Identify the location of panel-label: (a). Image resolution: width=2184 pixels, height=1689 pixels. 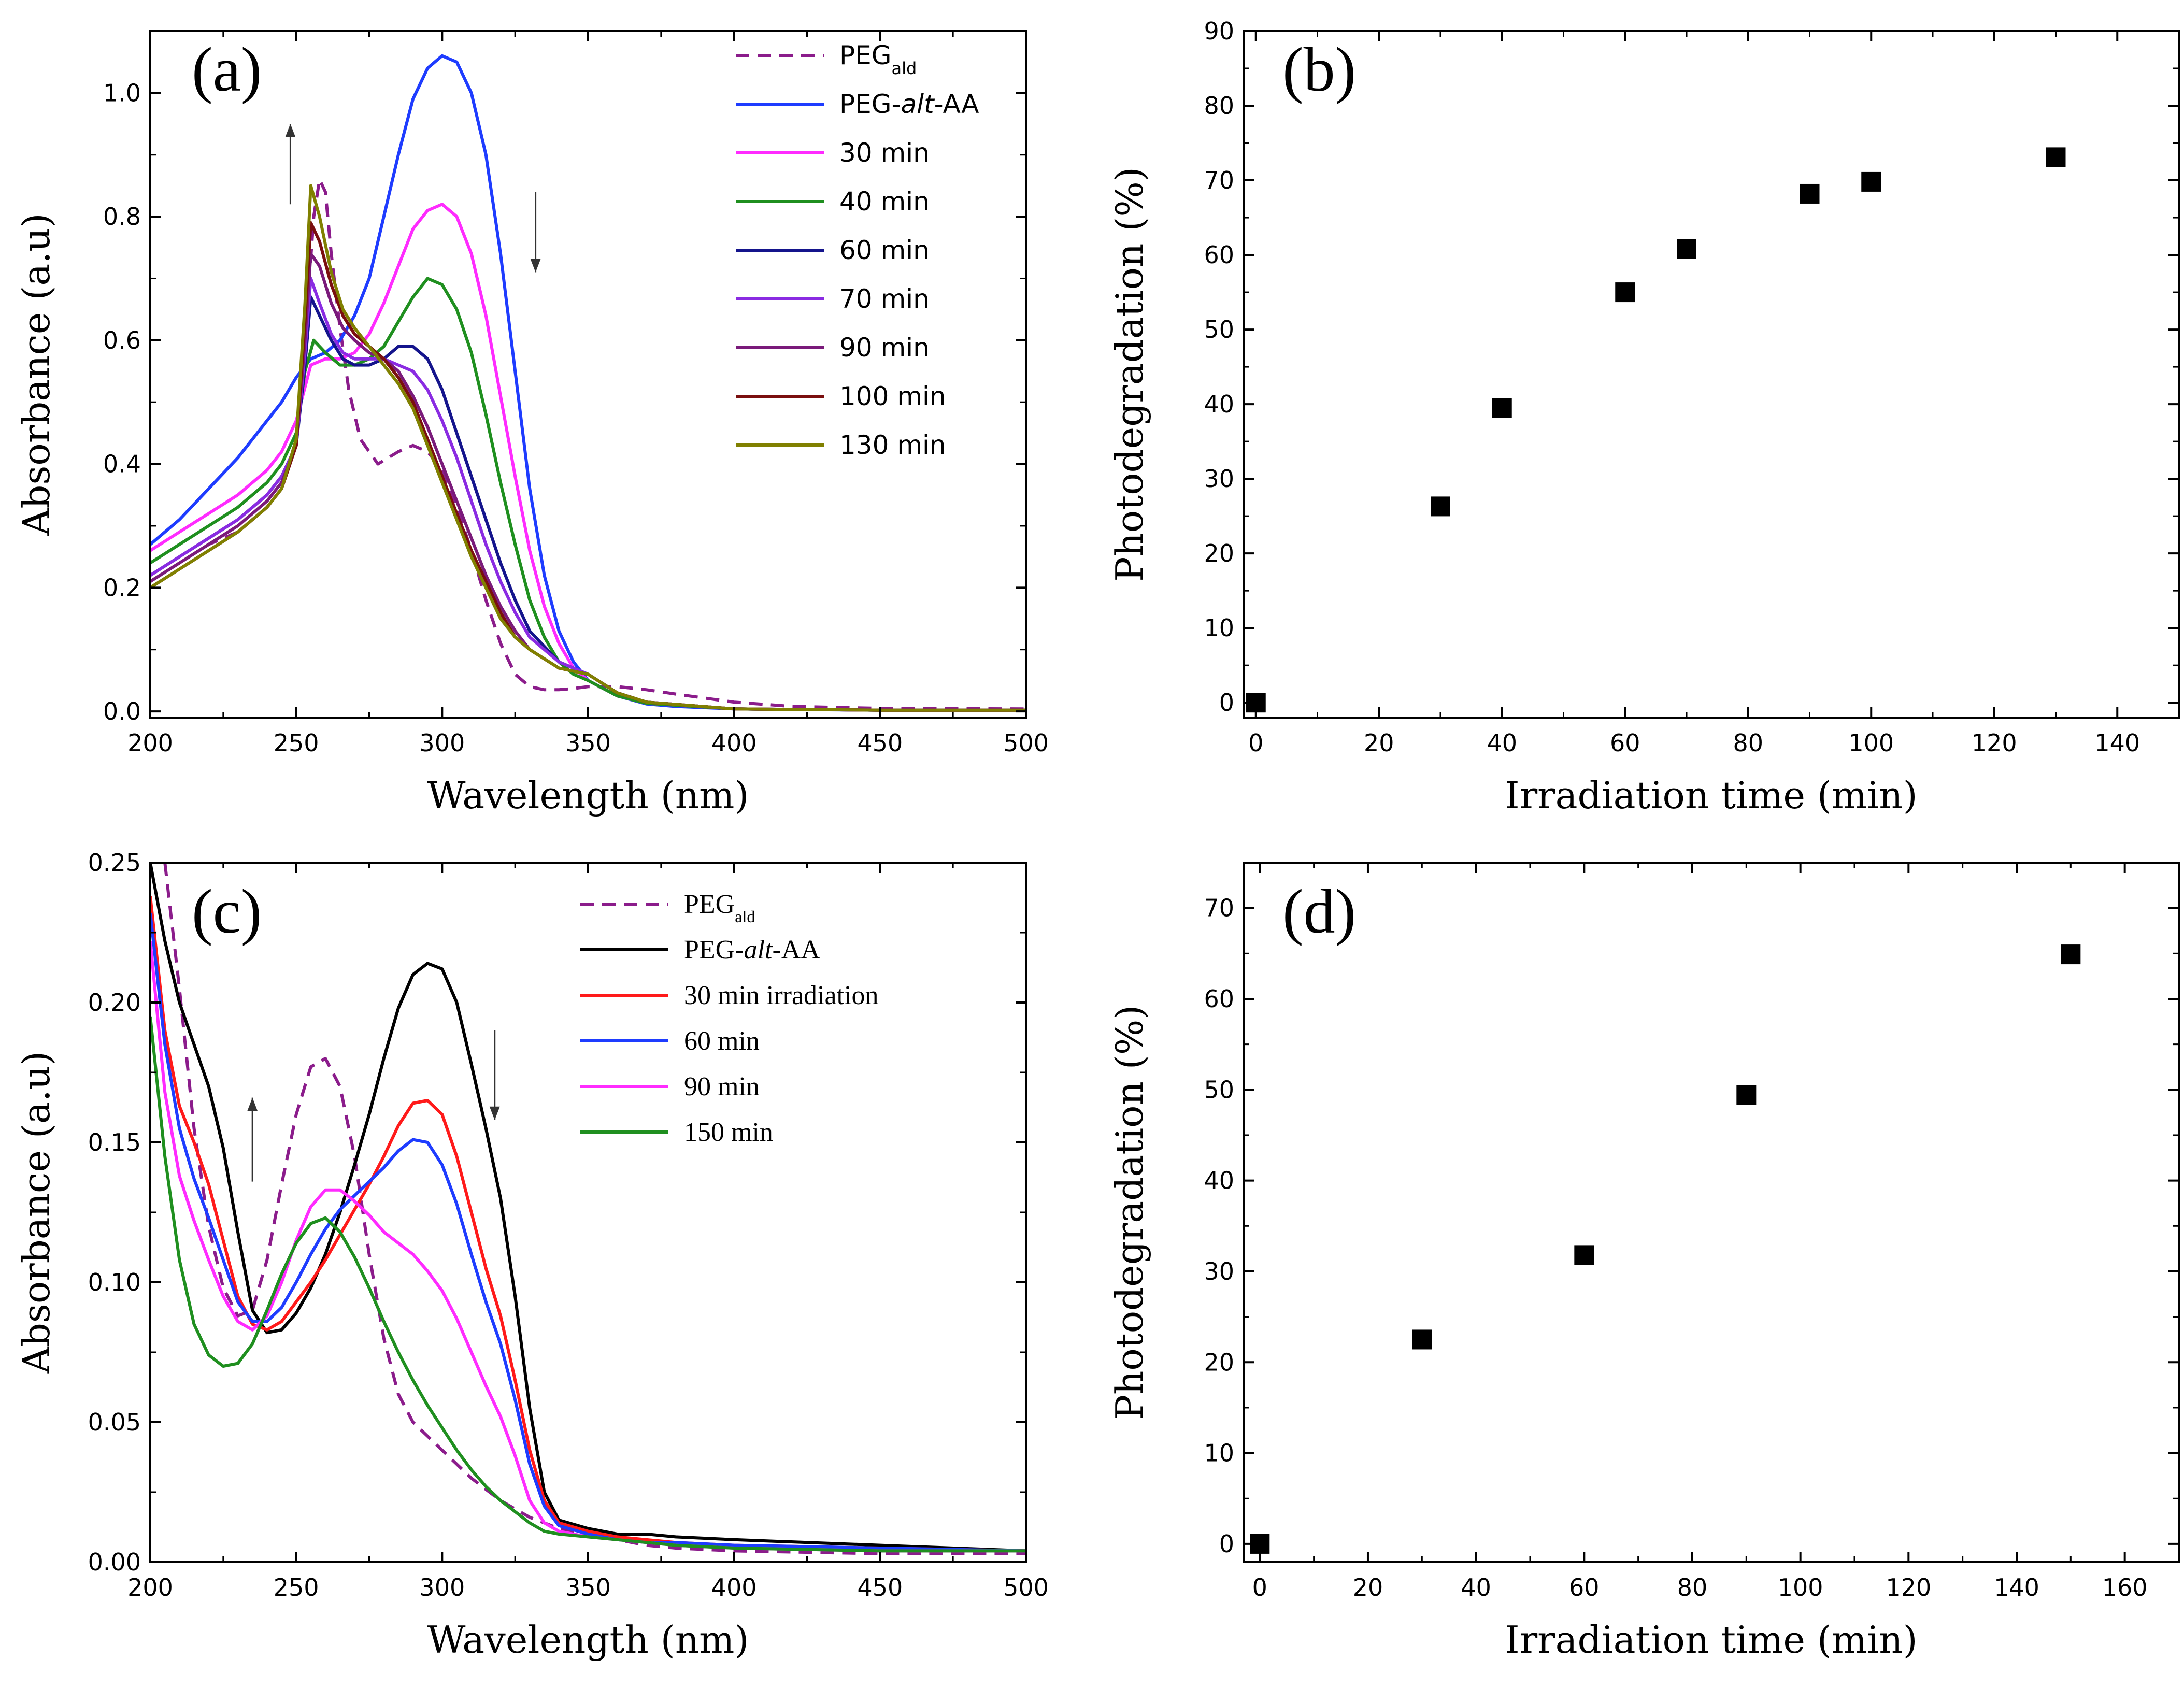
(227, 70).